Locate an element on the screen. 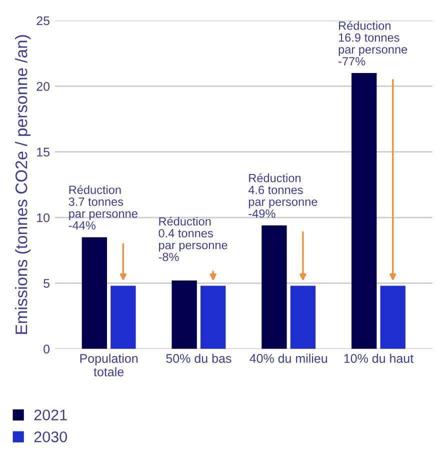  x-tick-label: Population totale is located at coordinates (109, 365).